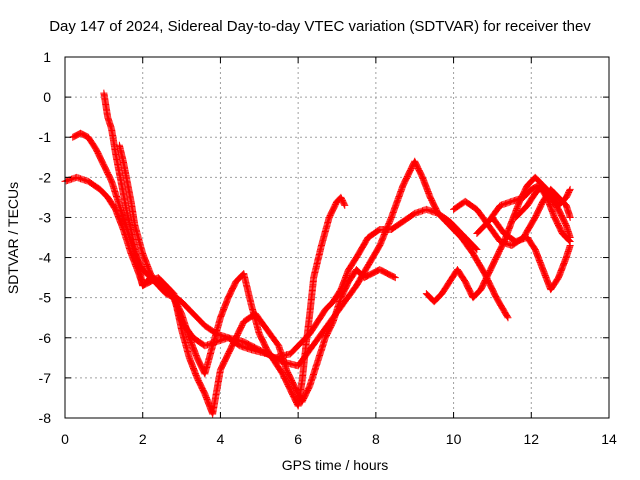 The width and height of the screenshot is (640, 480). I want to click on x-axis-label: GPS time / hours, so click(335, 465).